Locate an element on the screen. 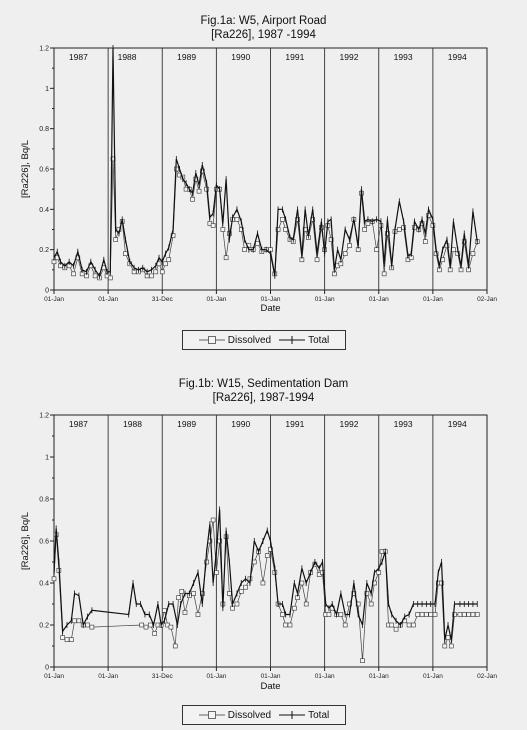  legend-total-symbol is located at coordinates (292, 340).